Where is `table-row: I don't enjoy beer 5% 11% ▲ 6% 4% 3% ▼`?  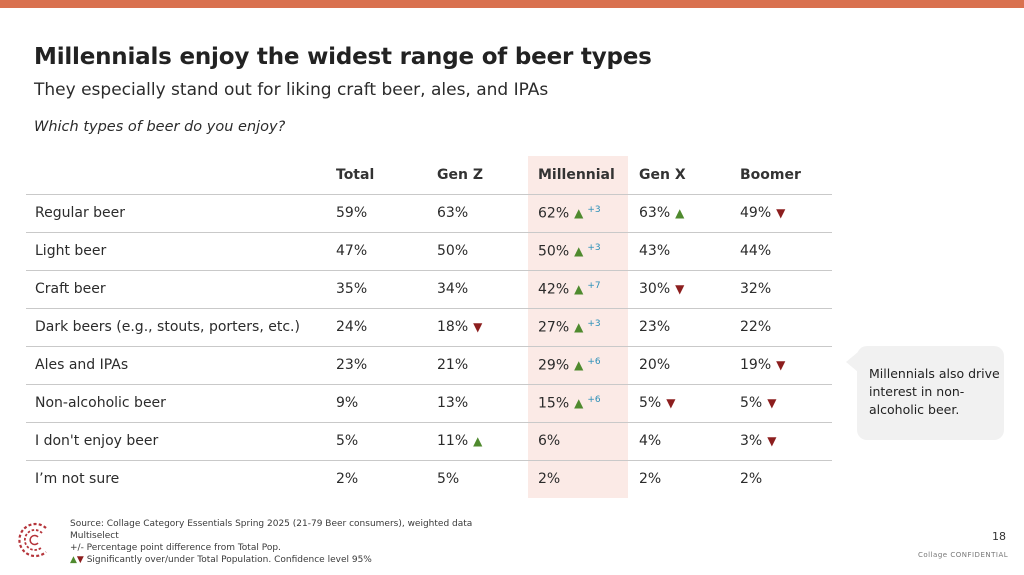 table-row: I don't enjoy beer 5% 11% ▲ 6% 4% 3% ▼ is located at coordinates (429, 441).